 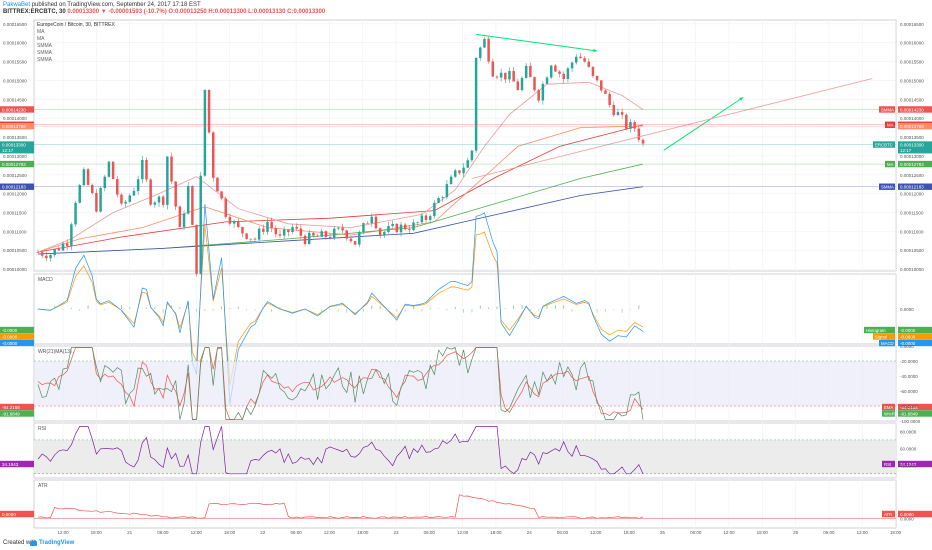 What do you see at coordinates (17, 5) in the screenshot?
I see `author-link: PakwaBet` at bounding box center [17, 5].